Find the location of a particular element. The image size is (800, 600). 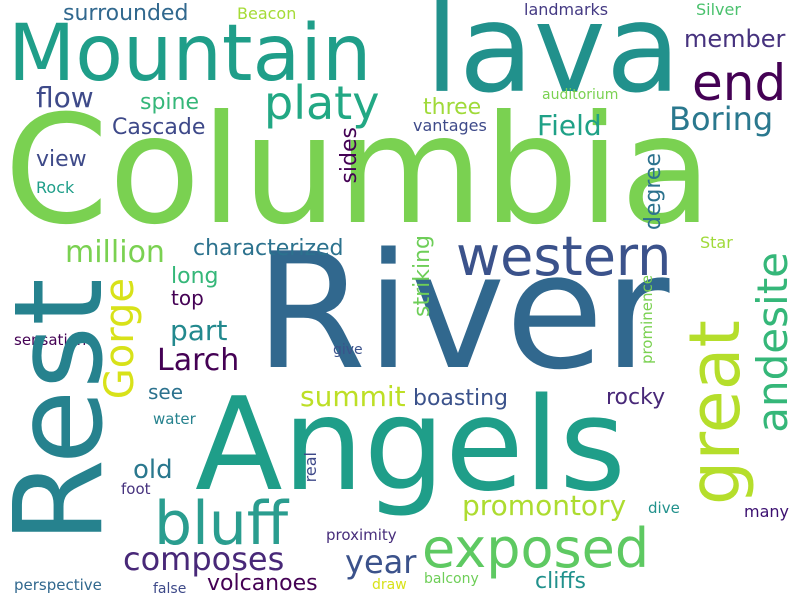

word-sensation: sensation is located at coordinates (50, 340).